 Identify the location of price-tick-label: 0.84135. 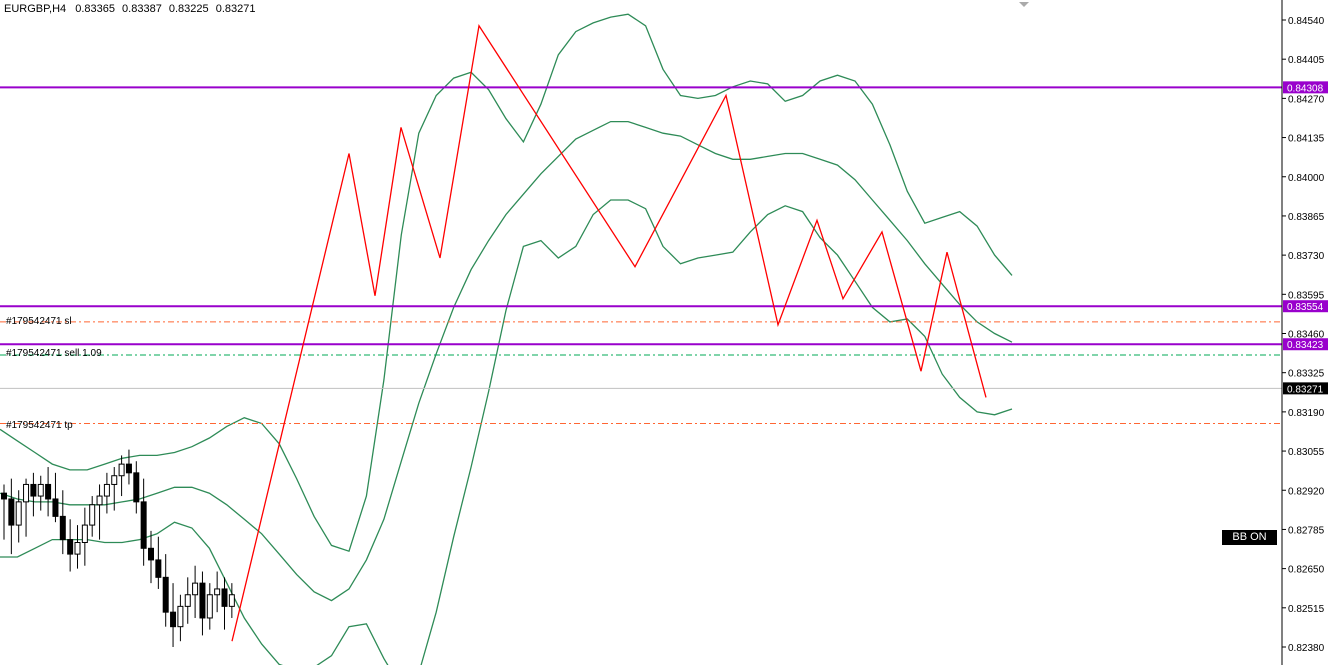
(1306, 139).